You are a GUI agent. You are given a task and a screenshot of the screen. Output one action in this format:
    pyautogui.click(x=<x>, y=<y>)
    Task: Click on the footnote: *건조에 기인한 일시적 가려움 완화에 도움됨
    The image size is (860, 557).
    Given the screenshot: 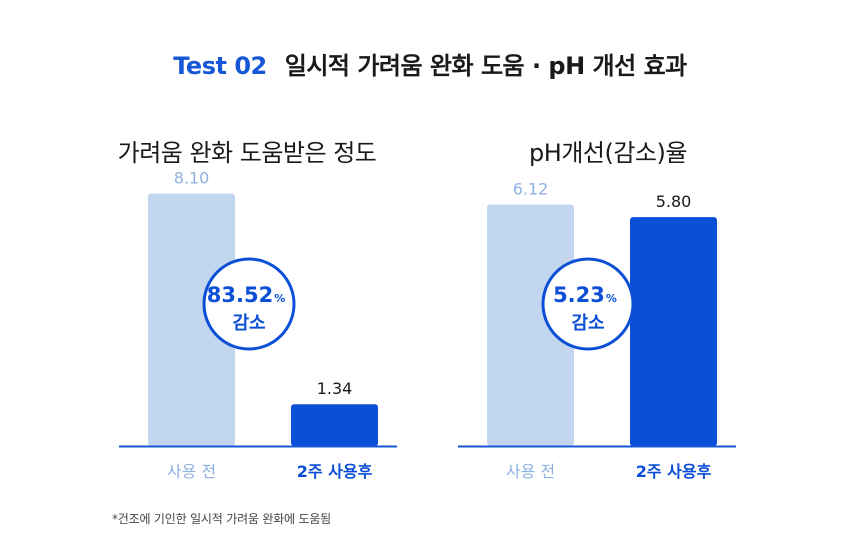 What is the action you would take?
    pyautogui.click(x=221, y=519)
    